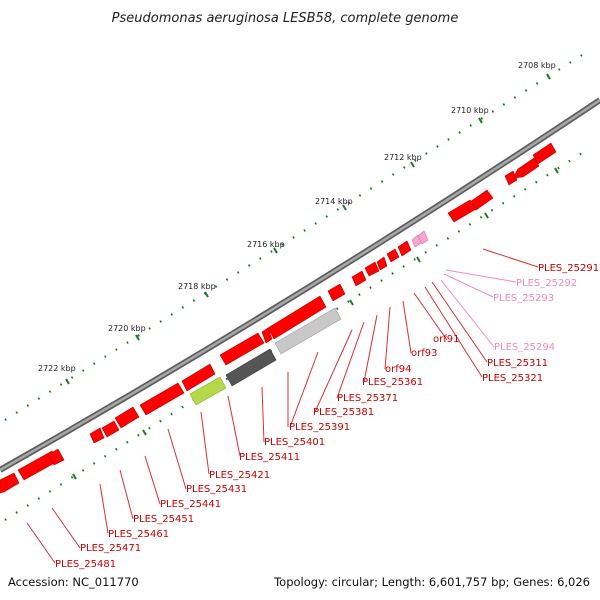 The image size is (600, 600). Describe the element at coordinates (251, 367) in the screenshot. I see `grey-feature-dark` at that location.